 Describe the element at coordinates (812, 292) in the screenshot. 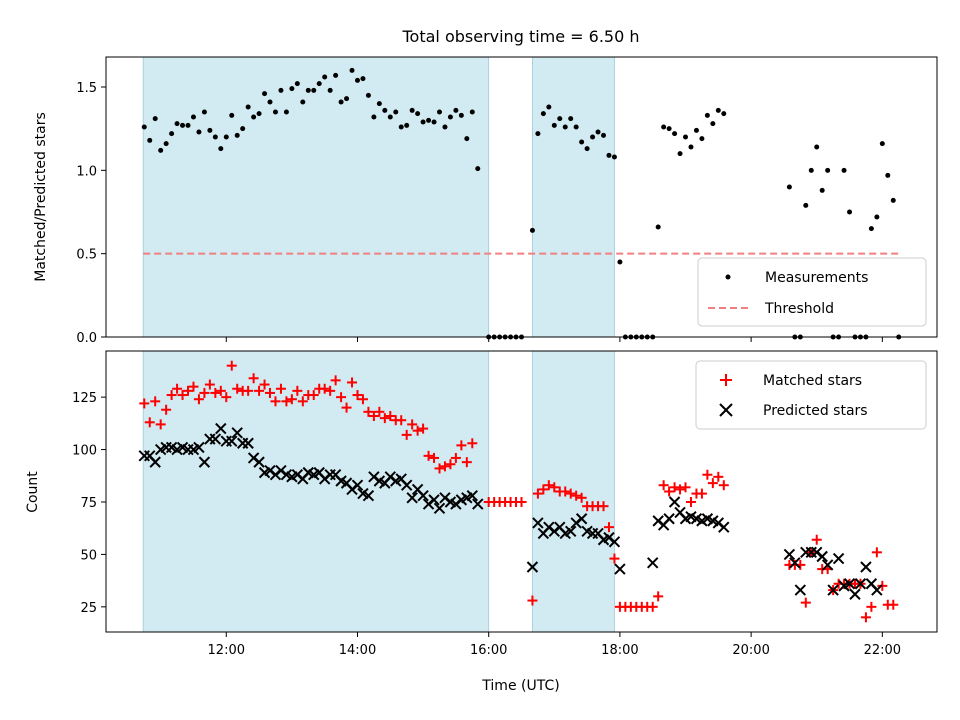

I see `top-legend-box` at that location.